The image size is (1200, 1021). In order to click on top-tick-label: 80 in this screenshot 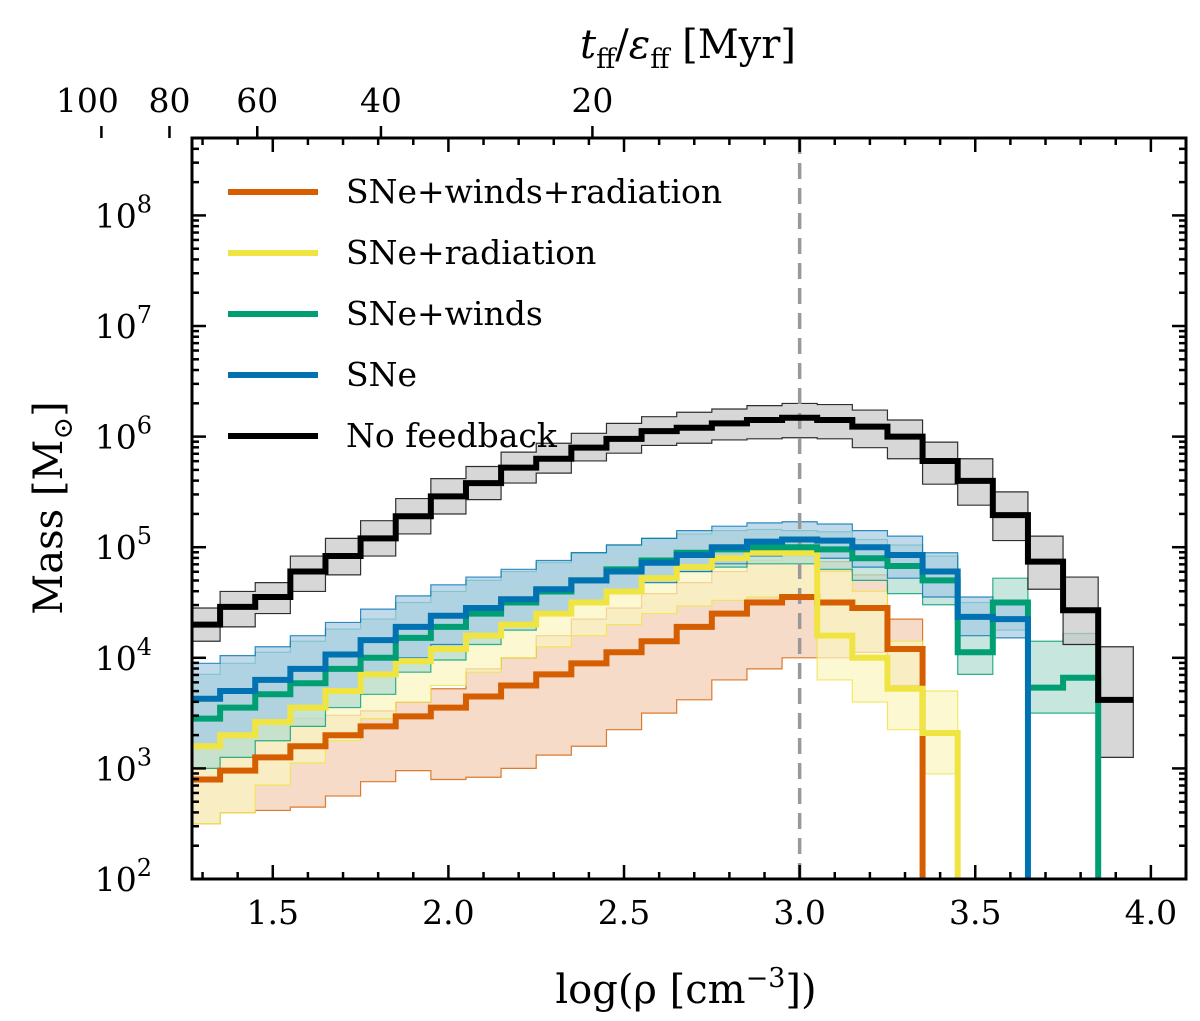, I will do `click(169, 100)`.